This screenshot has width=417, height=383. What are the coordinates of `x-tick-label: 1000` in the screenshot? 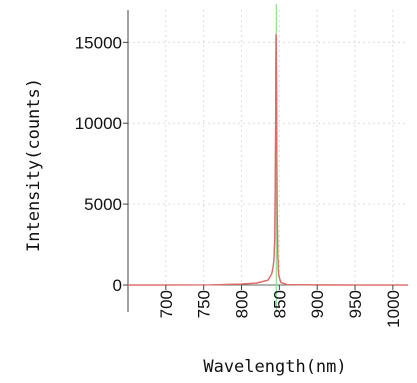 It's located at (393, 309).